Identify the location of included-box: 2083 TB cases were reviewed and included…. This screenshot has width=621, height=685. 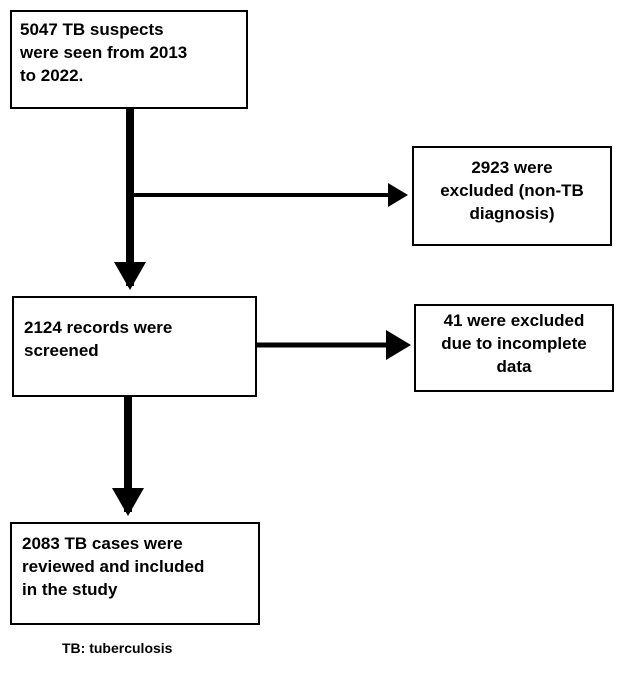
(135, 573).